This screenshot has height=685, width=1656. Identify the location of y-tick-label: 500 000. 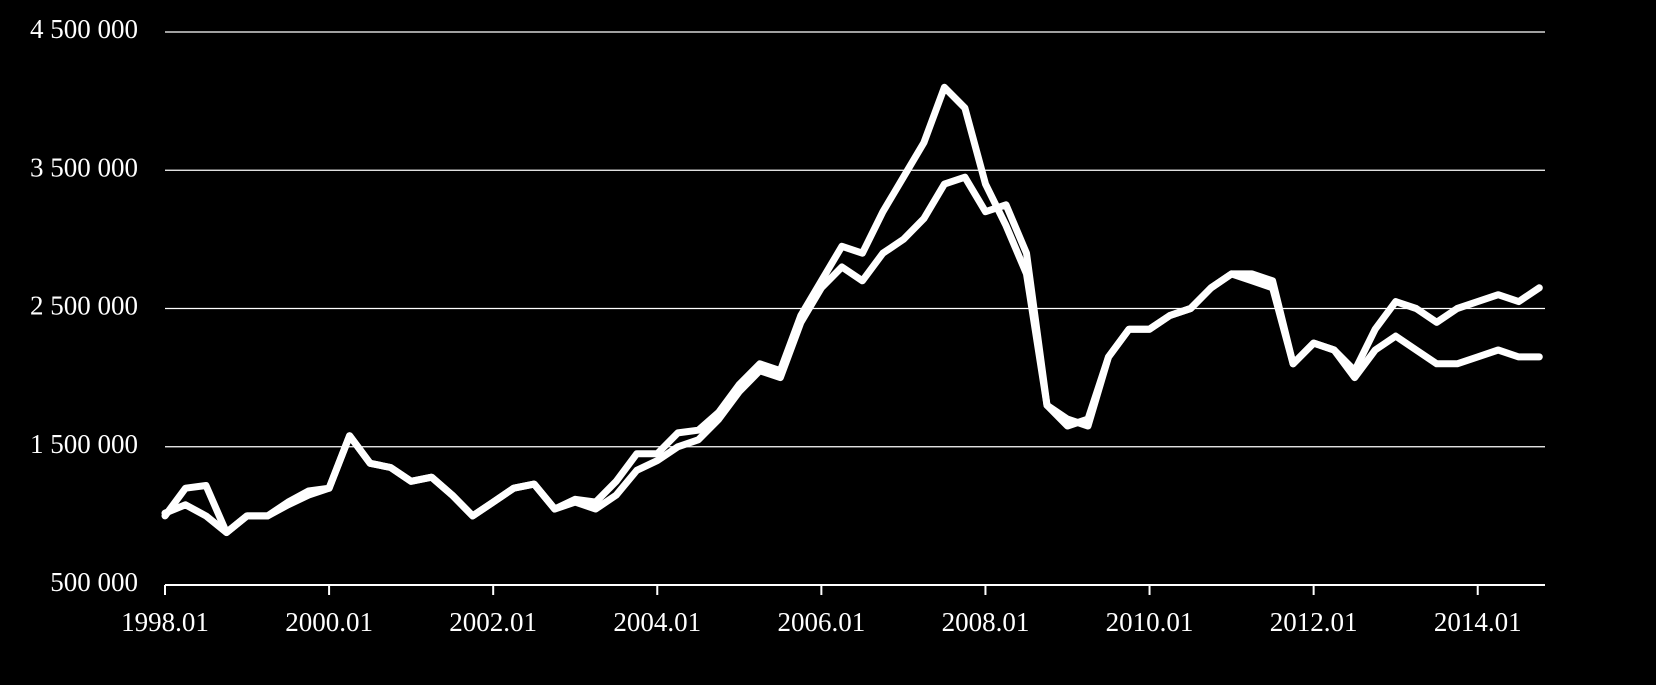
(94, 582).